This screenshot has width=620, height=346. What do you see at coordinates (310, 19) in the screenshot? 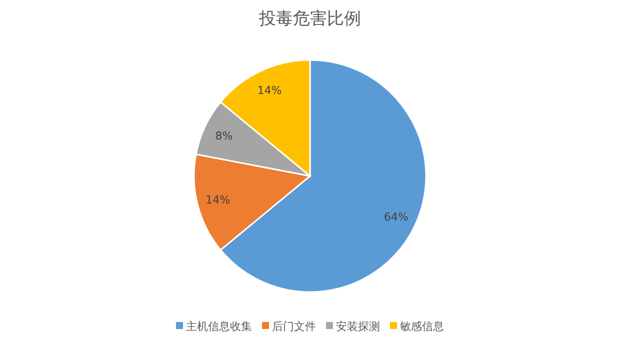
I see `title: 投毒危害比例` at bounding box center [310, 19].